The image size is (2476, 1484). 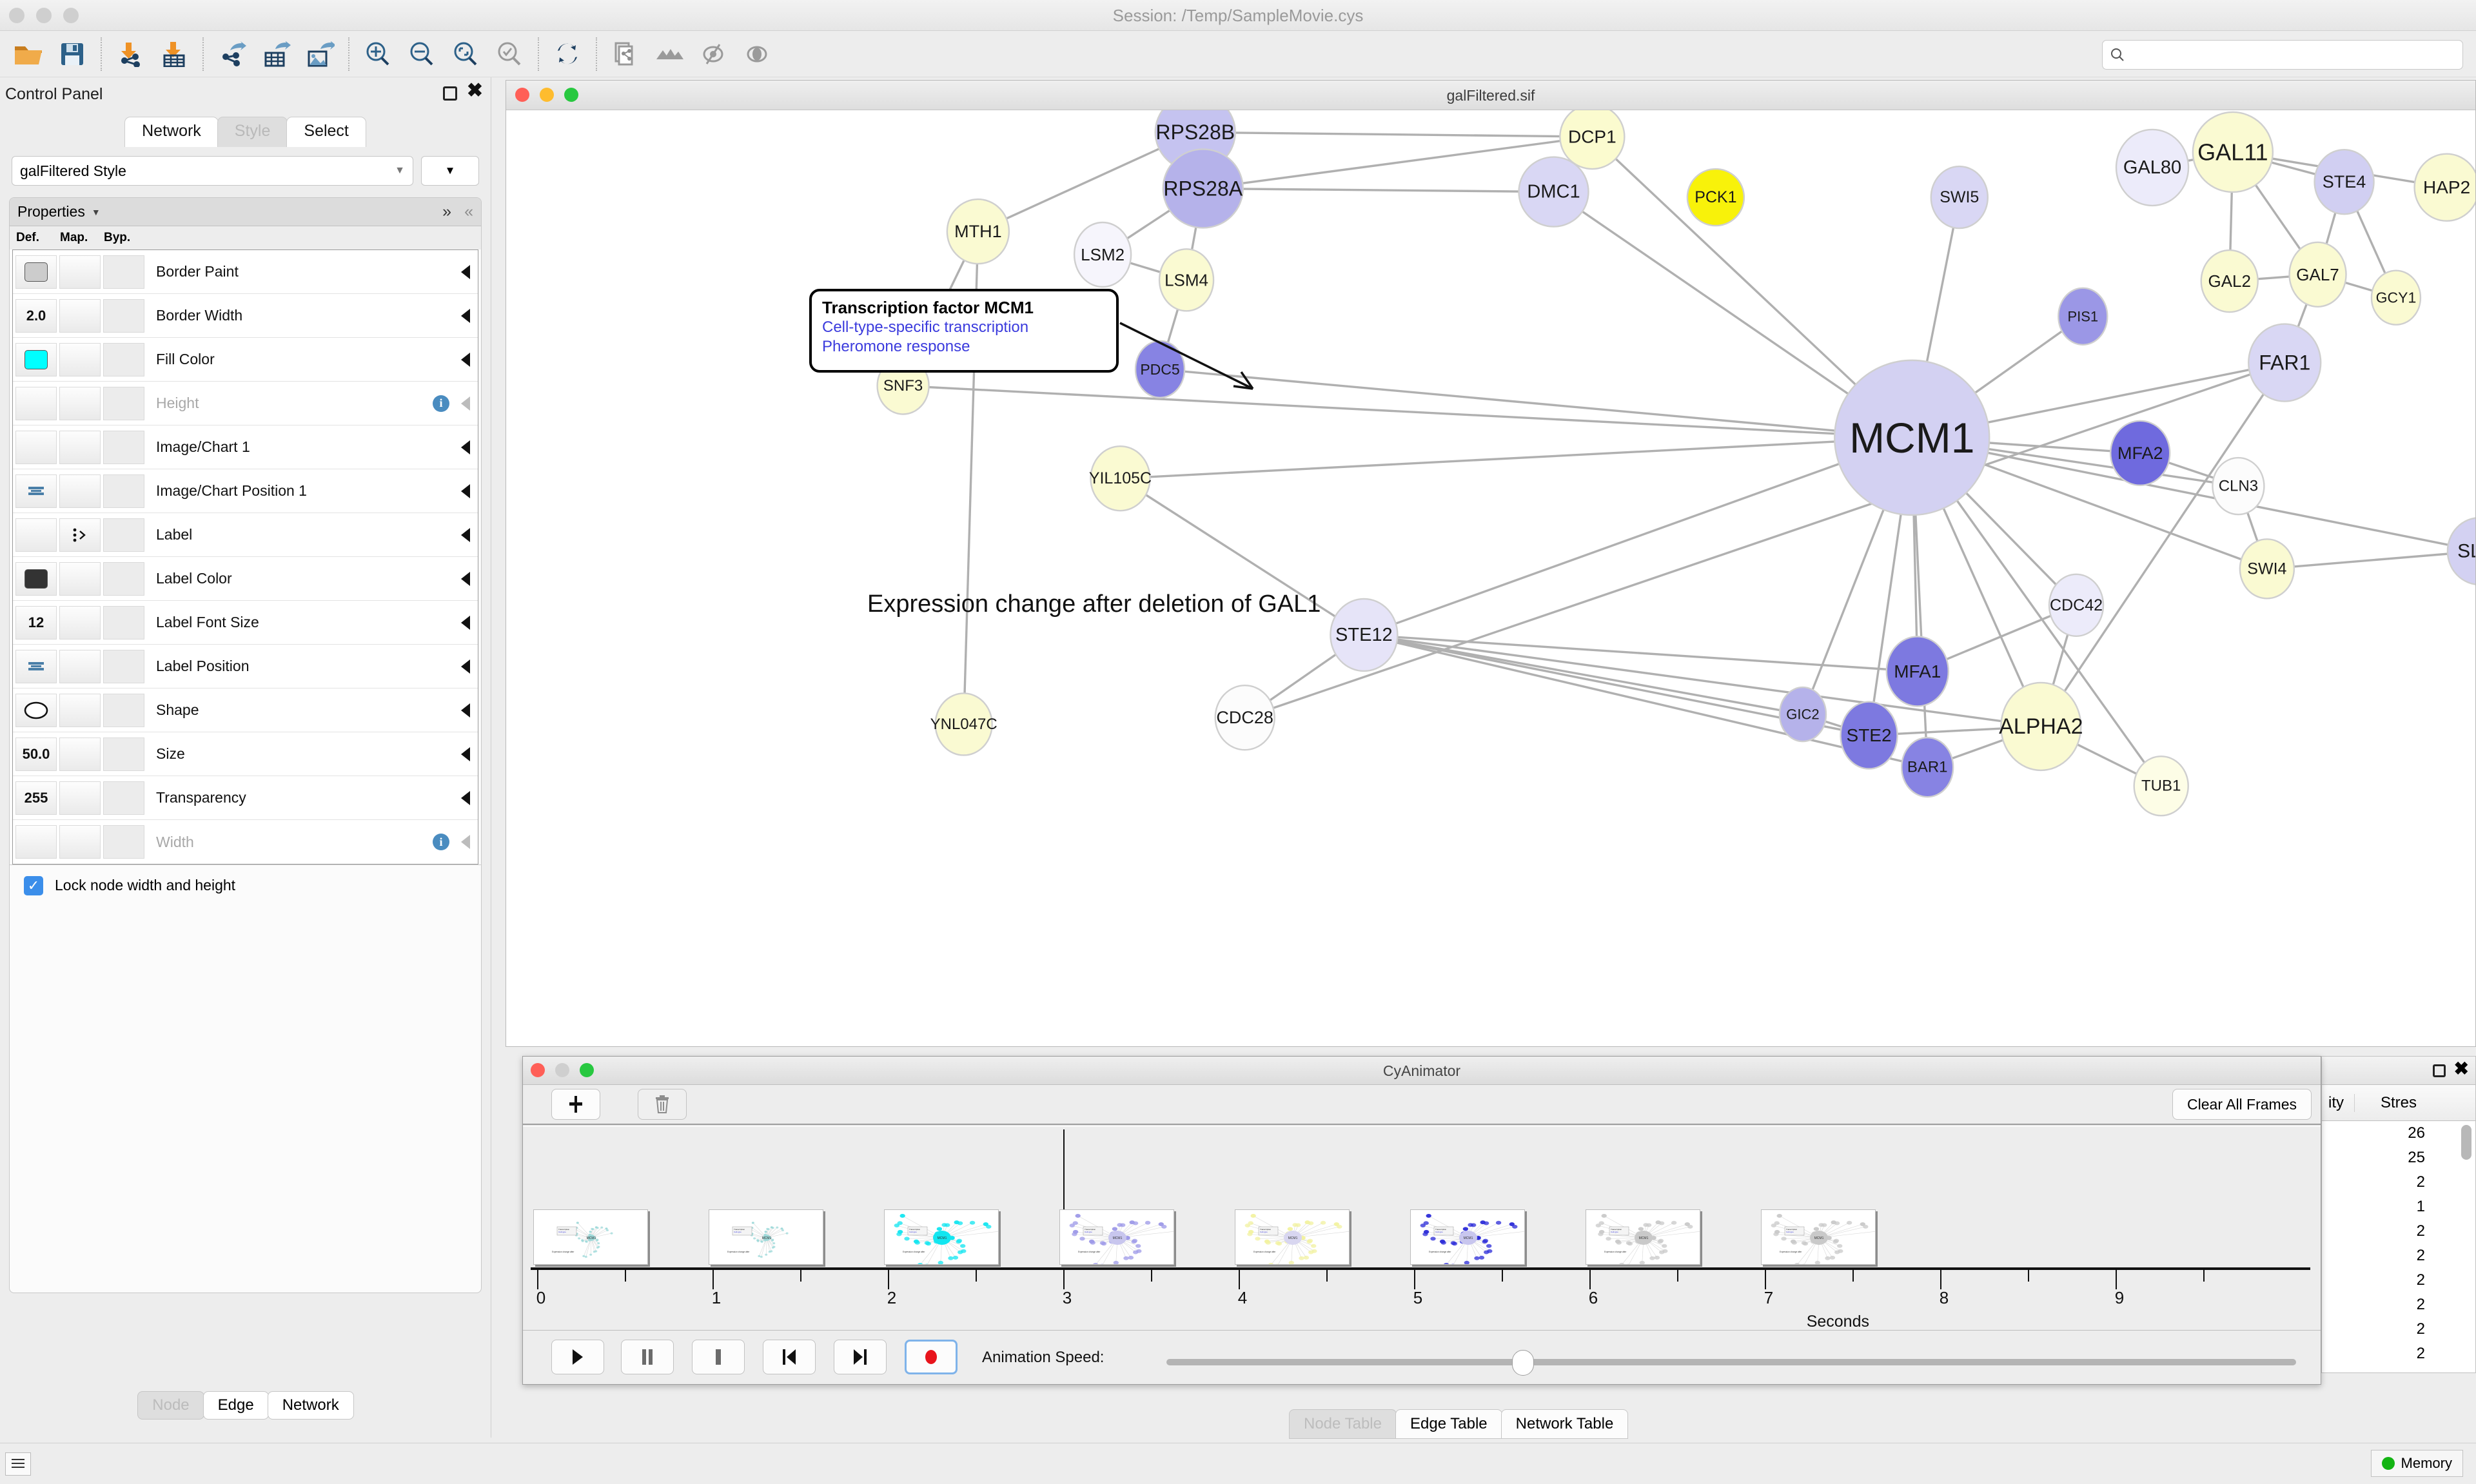 I want to click on network-node: STE2, so click(x=1869, y=735).